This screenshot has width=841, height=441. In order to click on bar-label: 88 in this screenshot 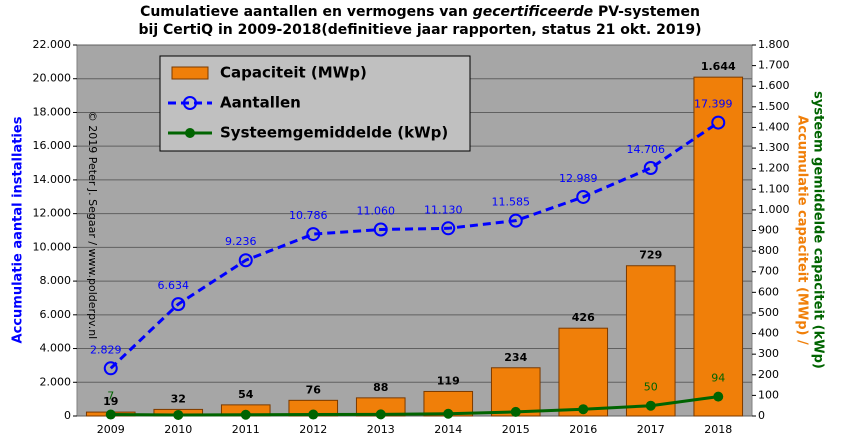, I will do `click(380, 387)`.